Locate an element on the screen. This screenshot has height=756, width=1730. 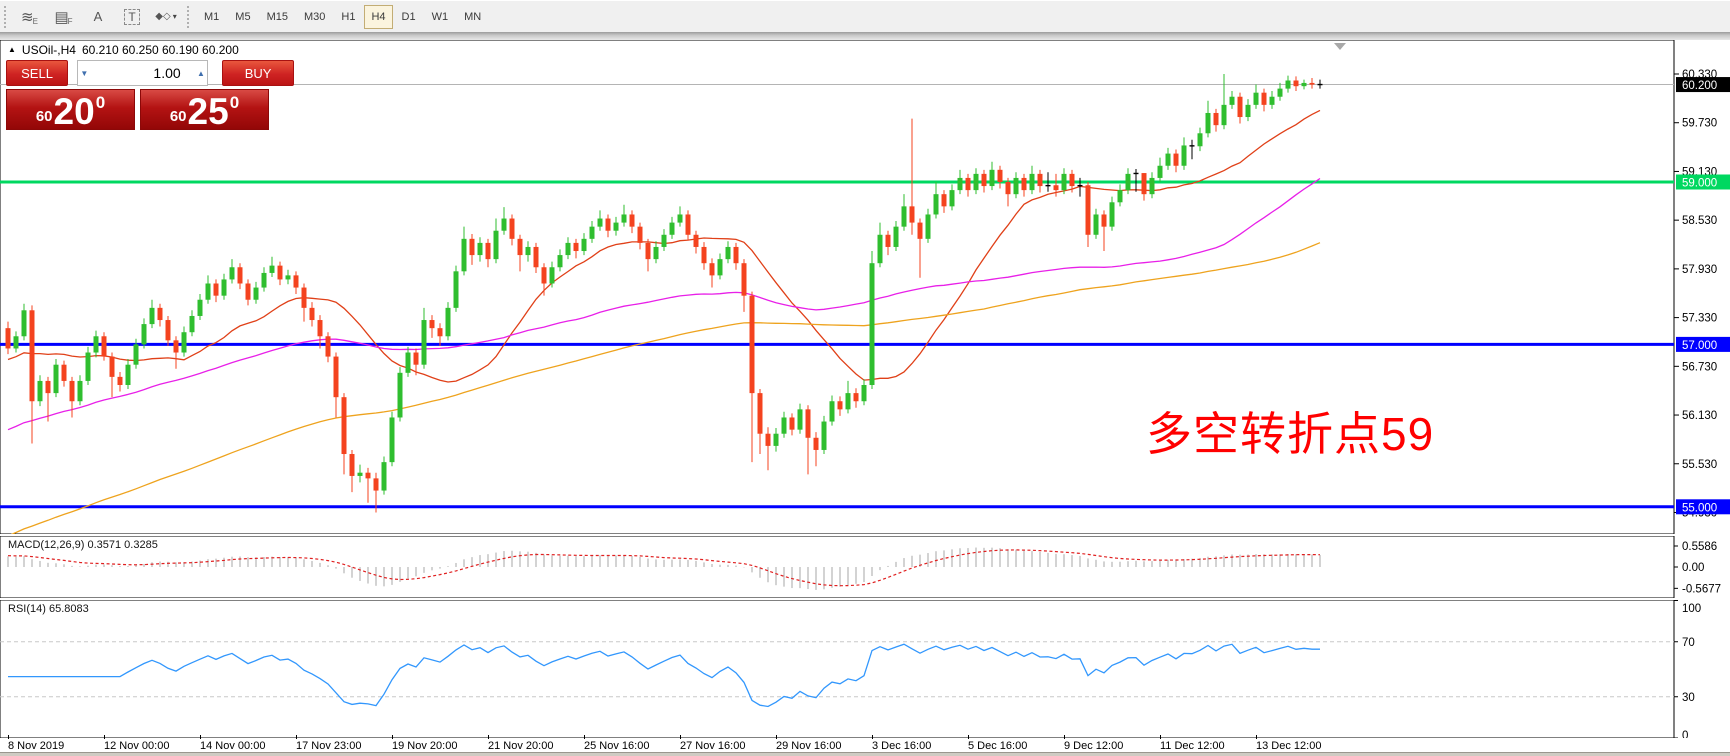
objects-icon: ◆◇ ▾ is located at coordinates (166, 17).